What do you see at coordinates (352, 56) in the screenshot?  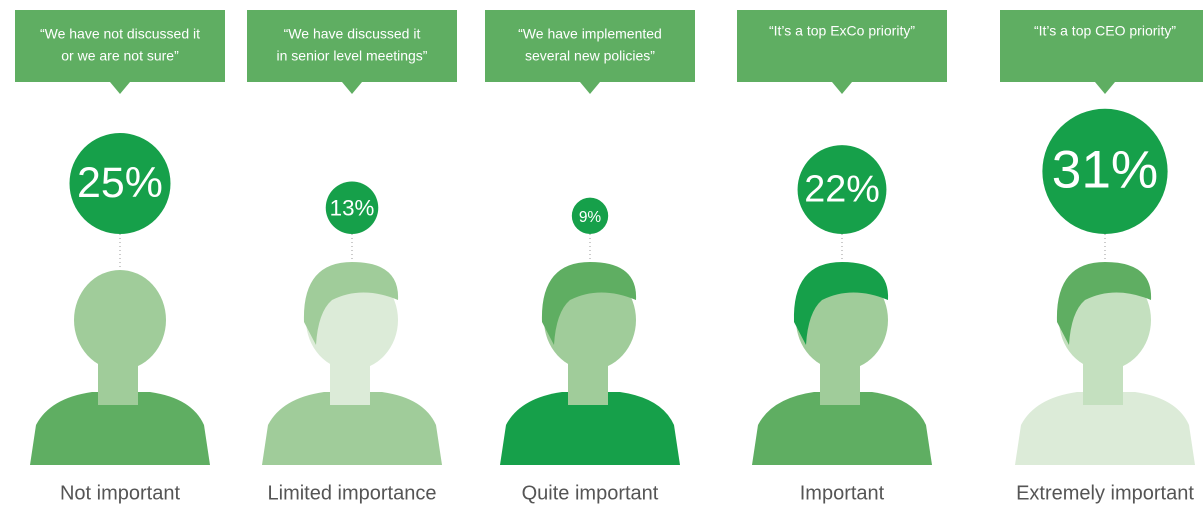 I see `quote-text: in senior level meetings”` at bounding box center [352, 56].